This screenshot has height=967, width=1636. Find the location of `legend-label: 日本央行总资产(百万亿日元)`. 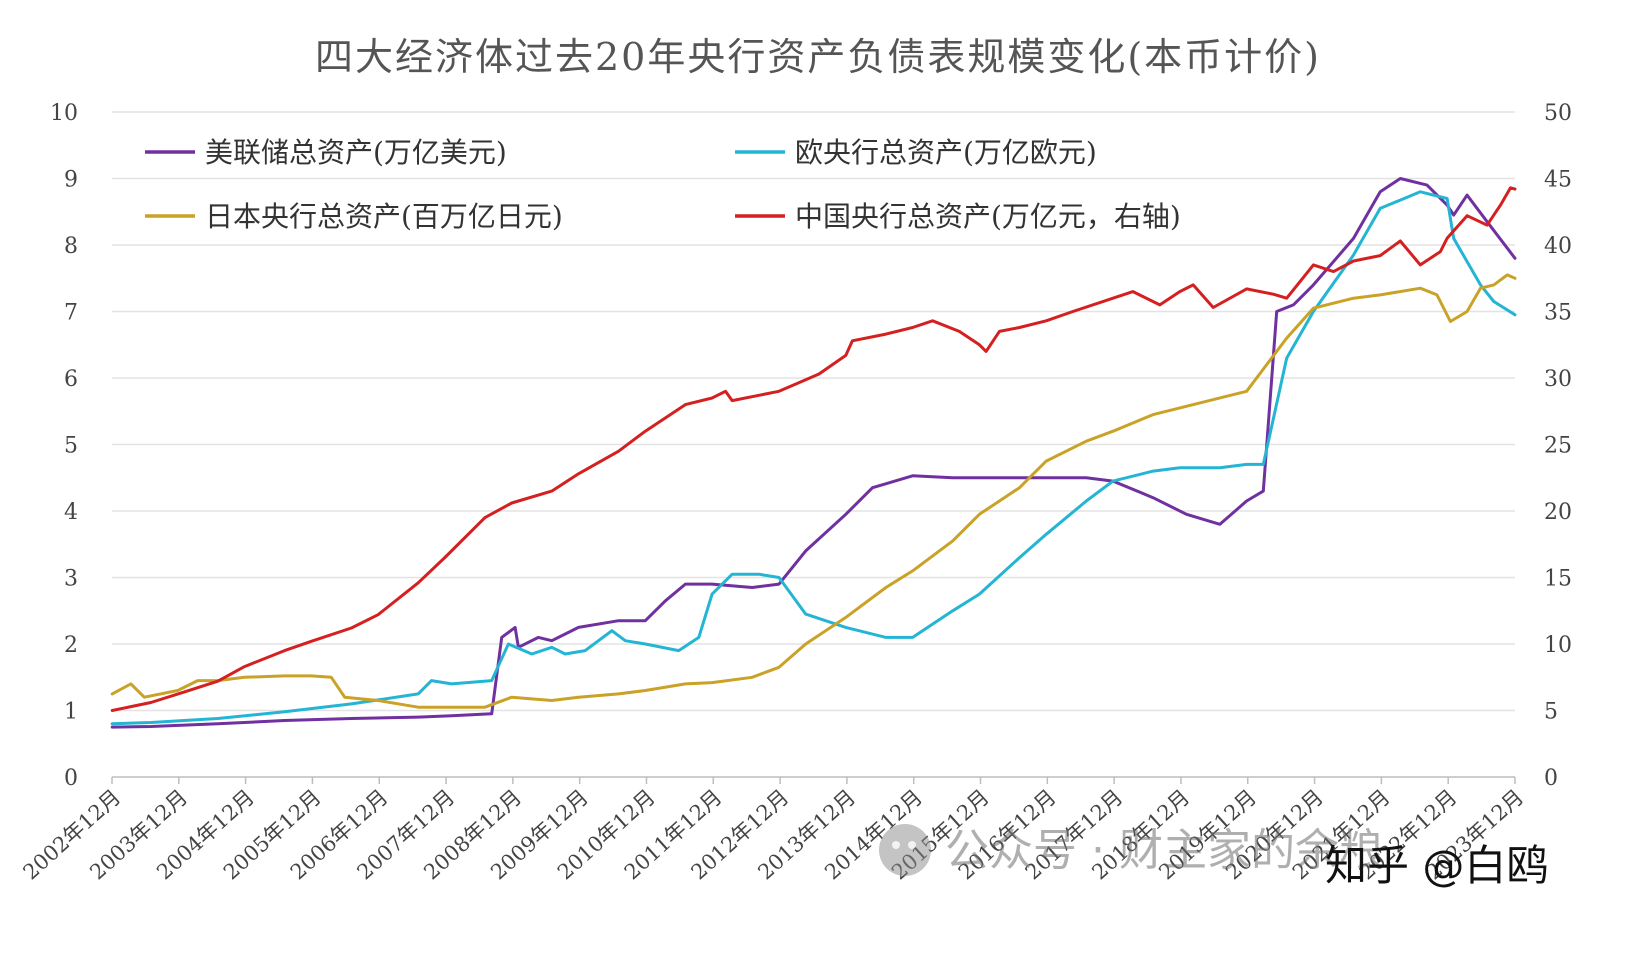

legend-label: 日本央行总资产(百万亿日元) is located at coordinates (384, 216).